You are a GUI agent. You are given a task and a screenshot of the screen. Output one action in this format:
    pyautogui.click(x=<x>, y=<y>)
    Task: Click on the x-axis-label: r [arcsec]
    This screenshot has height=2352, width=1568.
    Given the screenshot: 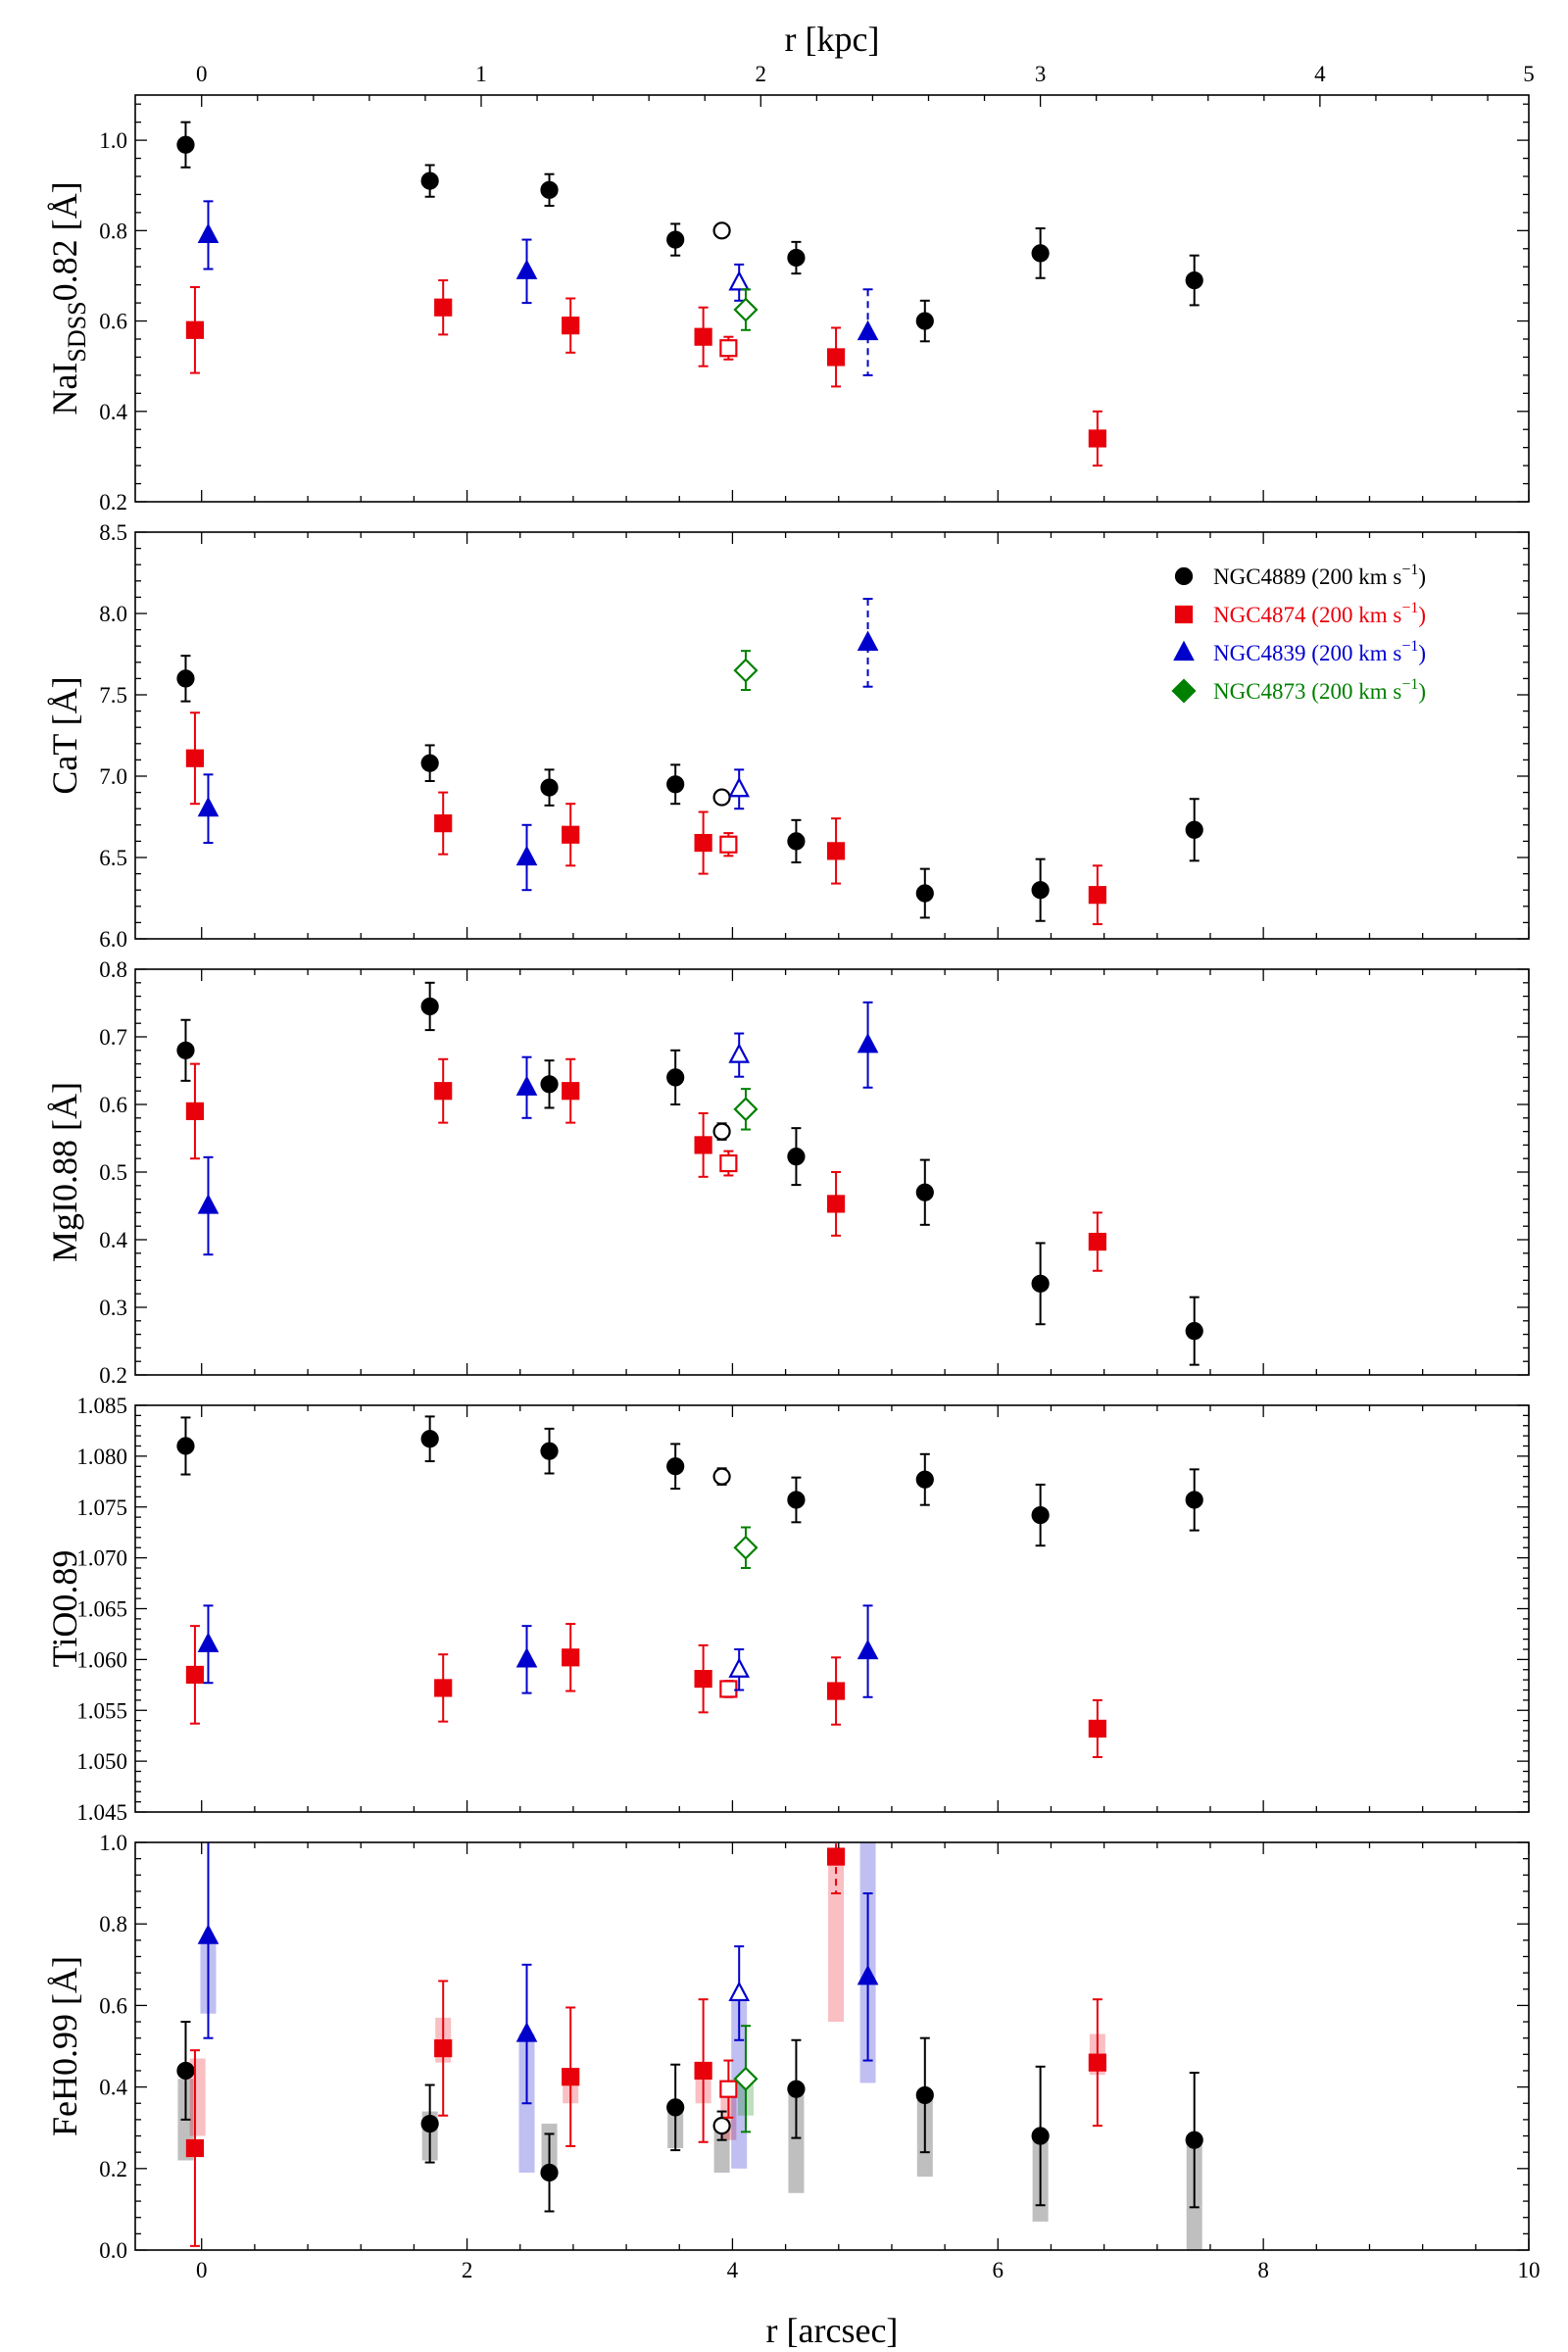 What is the action you would take?
    pyautogui.click(x=832, y=2330)
    